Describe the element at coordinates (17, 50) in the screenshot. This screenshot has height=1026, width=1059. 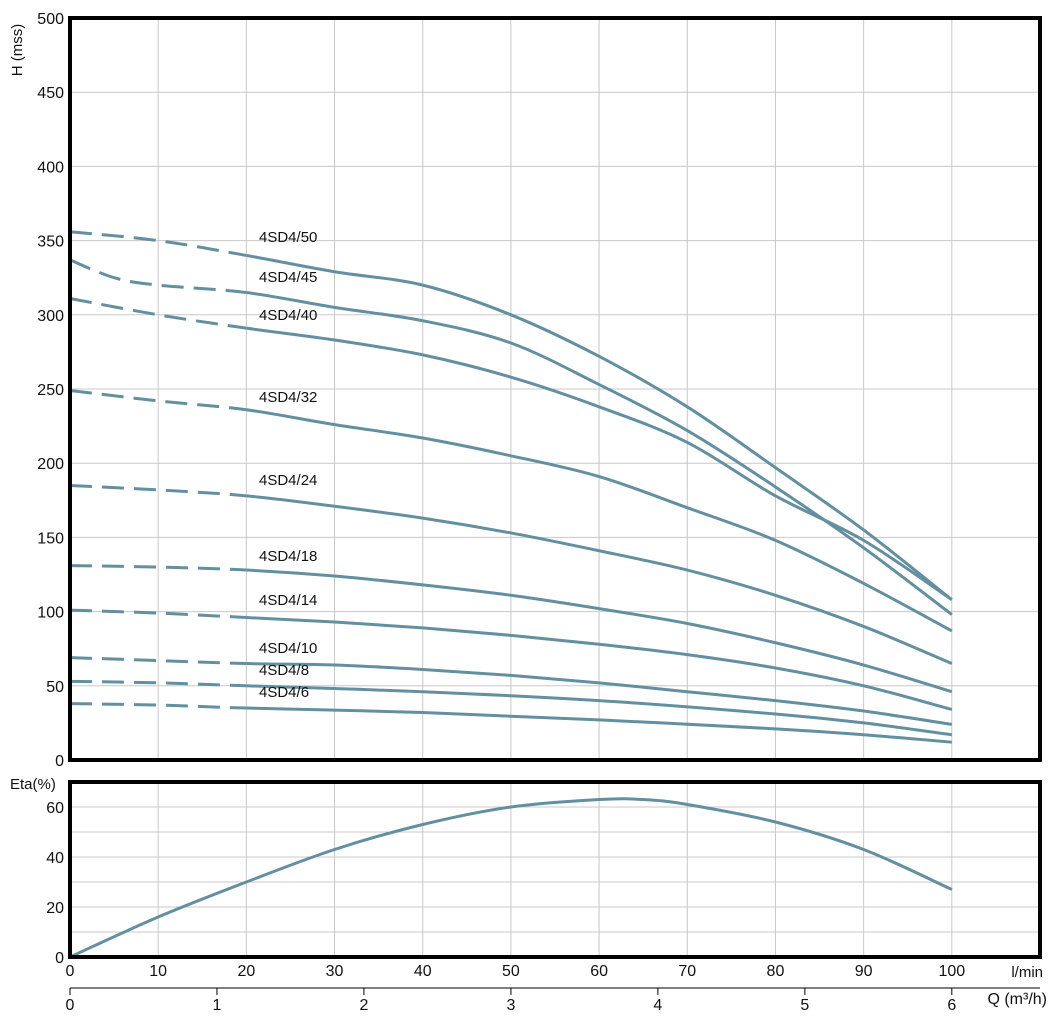
I see `h-axis-title: H (mss)` at that location.